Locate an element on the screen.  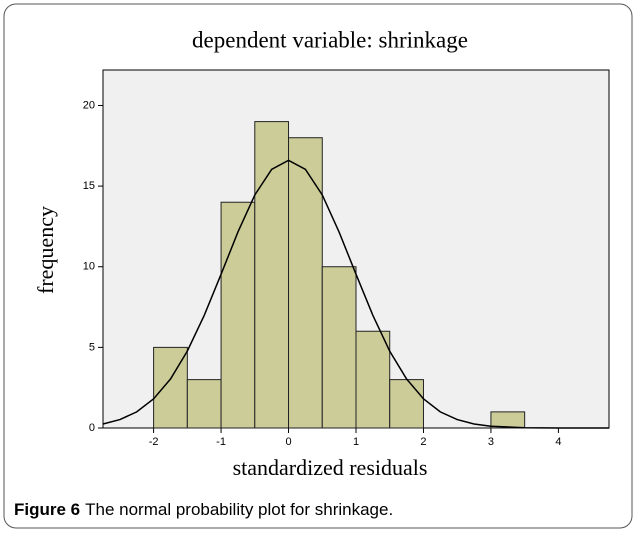
x-tick-label: 4 is located at coordinates (558, 442).